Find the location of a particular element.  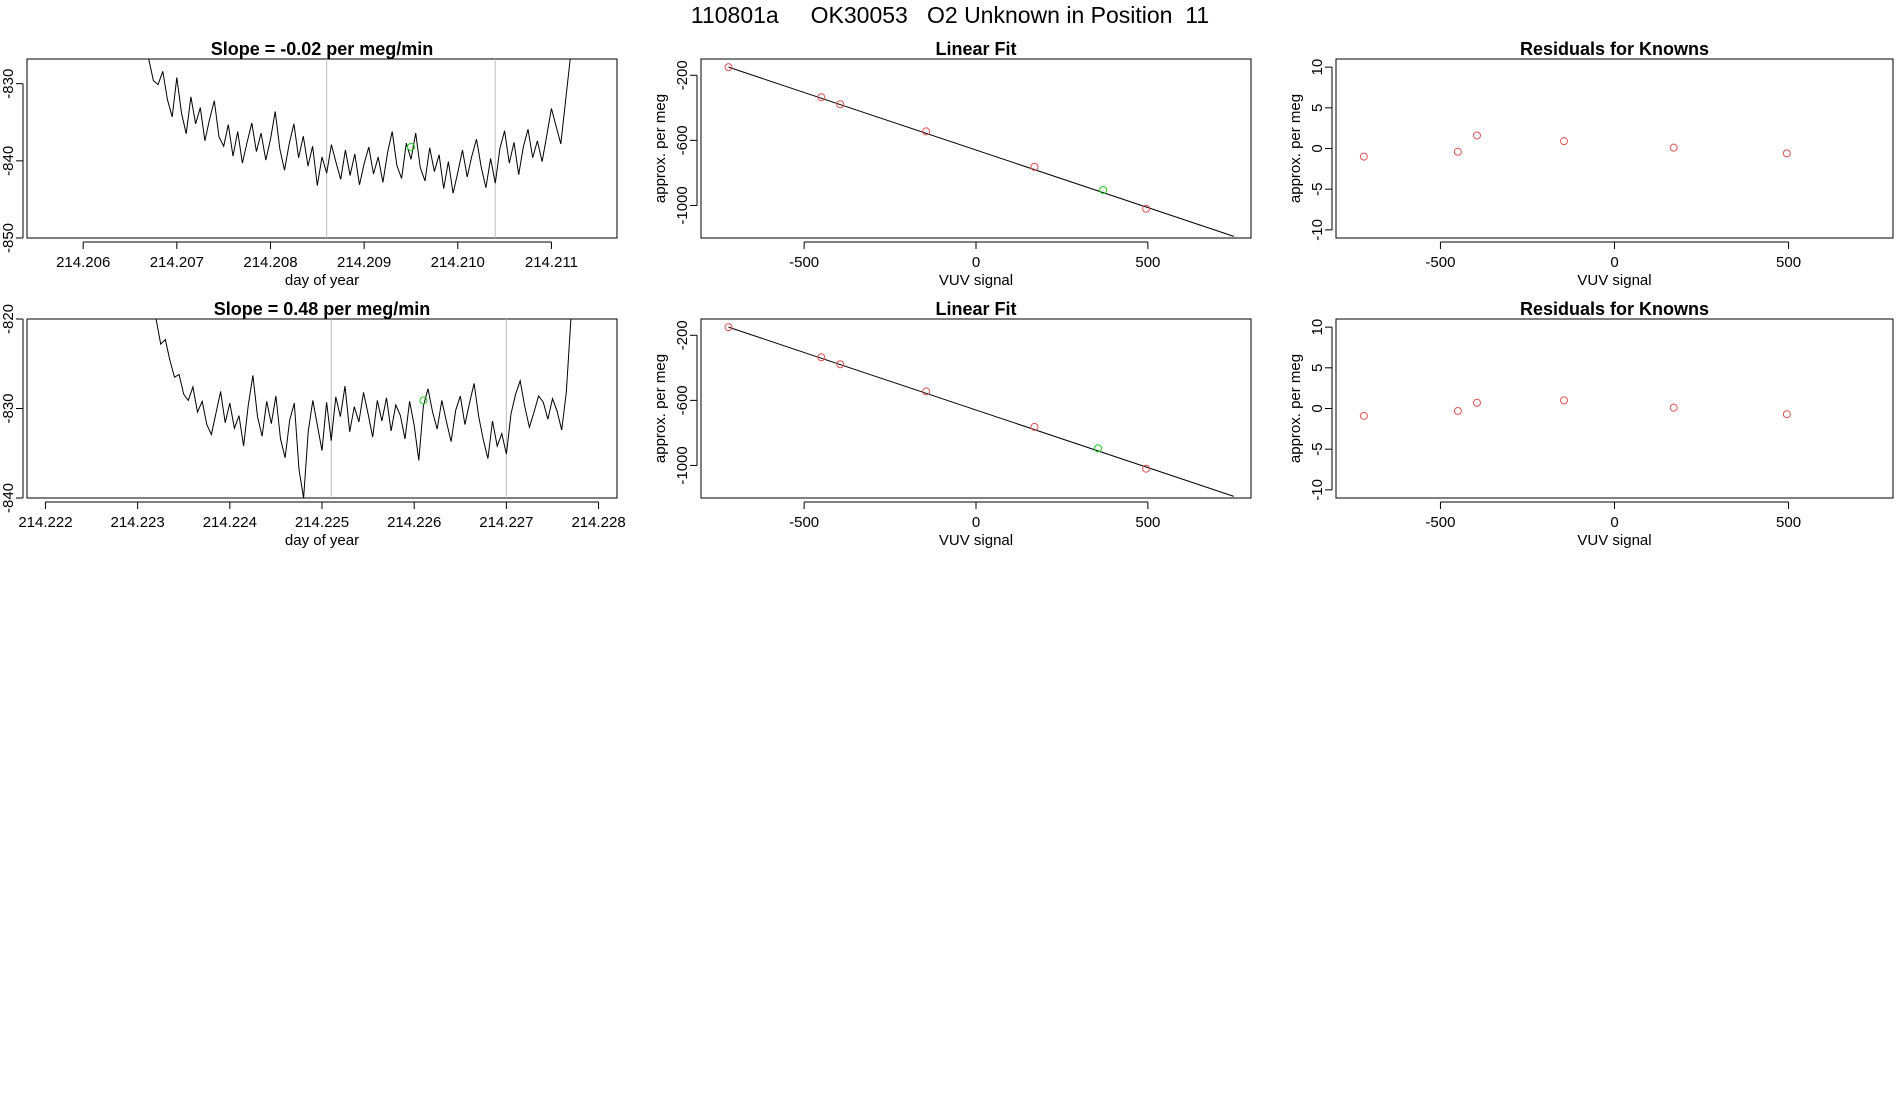

x-tick-label: 214.222 is located at coordinates (45, 522).